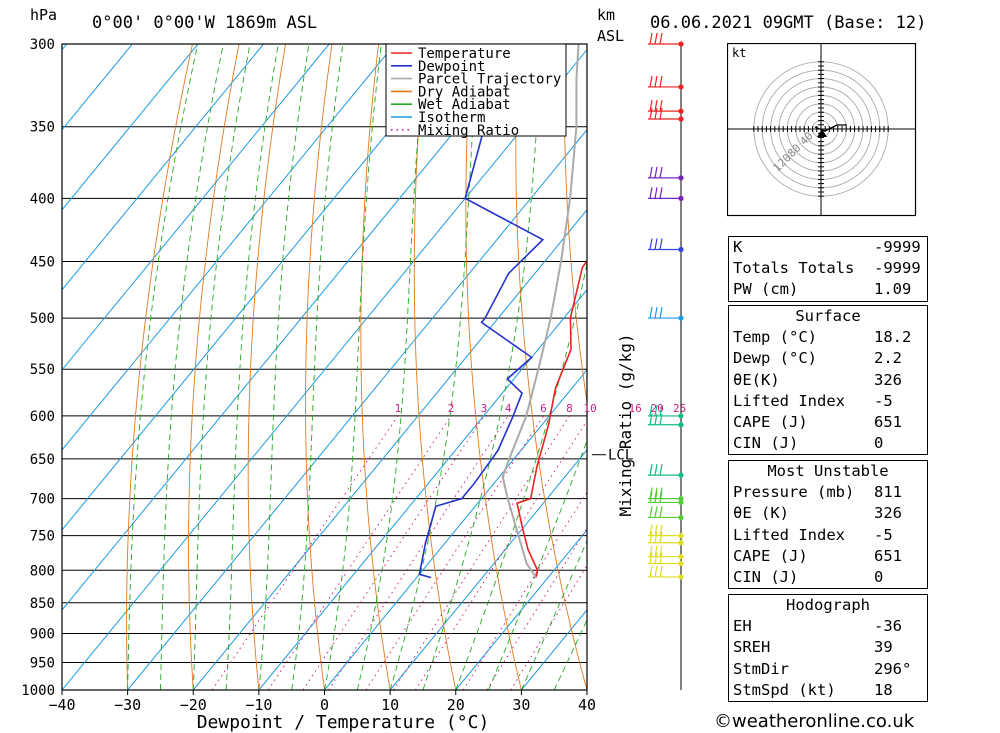  Describe the element at coordinates (42, 537) in the screenshot. I see `pressure-tick-label: 750` at that location.